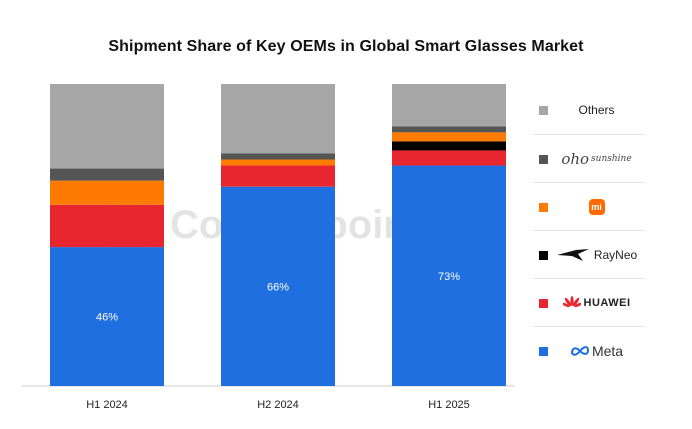  I want to click on legend-swatch-oho-sunshine, so click(543, 159).